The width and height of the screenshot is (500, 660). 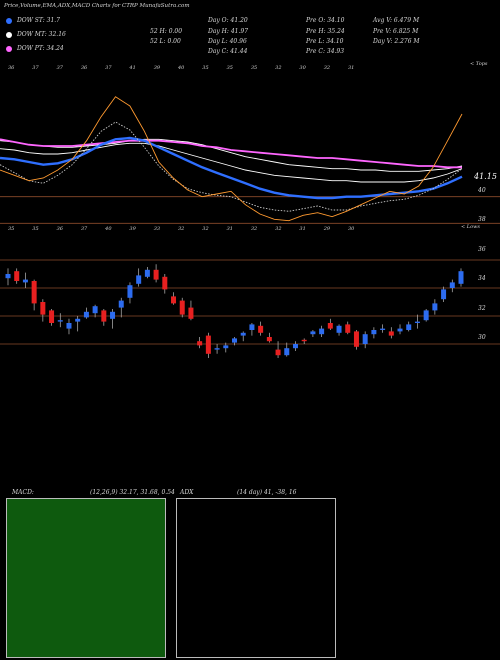 What do you see at coordinates (482, 190) in the screenshot?
I see `ema-ytick-40: 40` at bounding box center [482, 190].